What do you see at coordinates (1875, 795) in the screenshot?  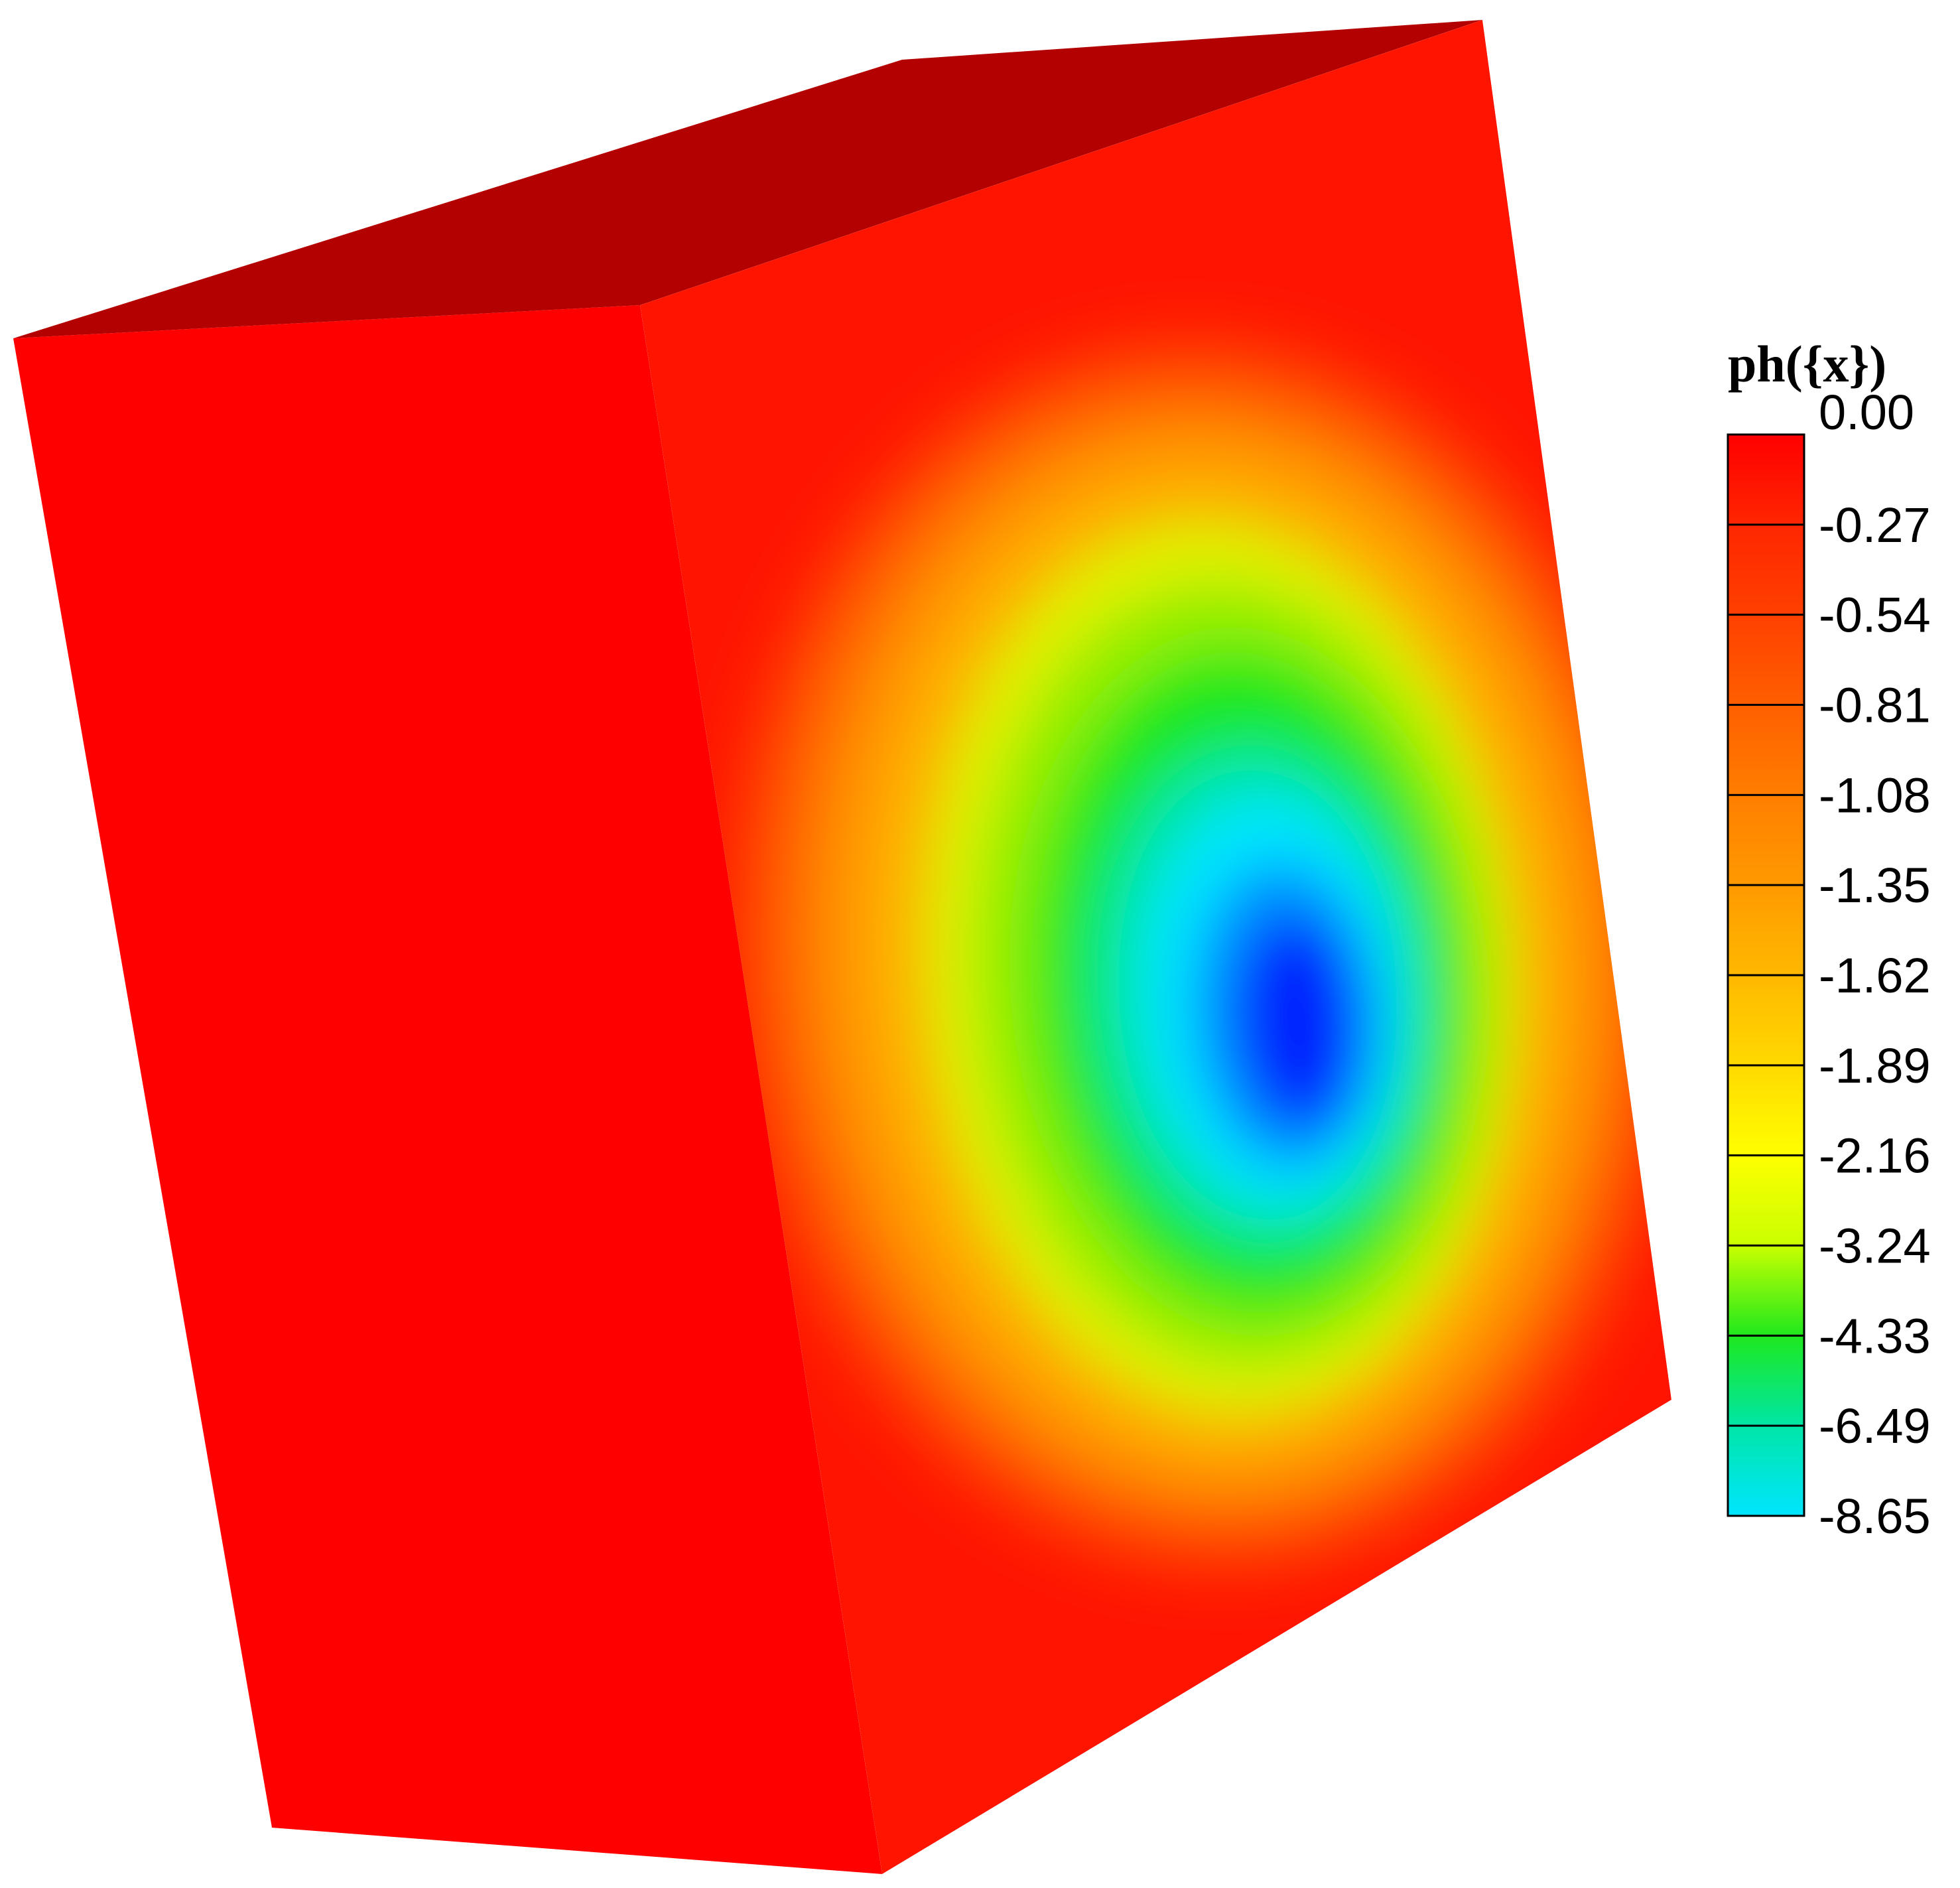 I see `colorbar-tick-label: -1.08` at bounding box center [1875, 795].